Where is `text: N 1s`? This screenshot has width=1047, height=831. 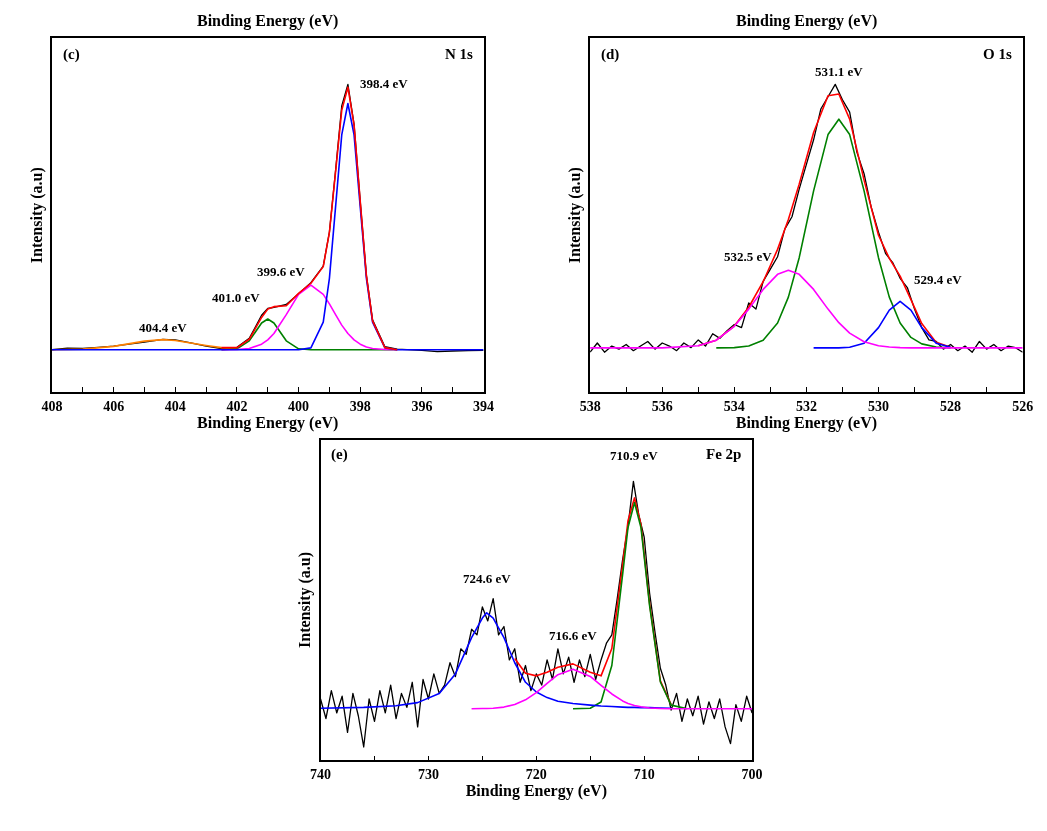 text: N 1s is located at coordinates (459, 54).